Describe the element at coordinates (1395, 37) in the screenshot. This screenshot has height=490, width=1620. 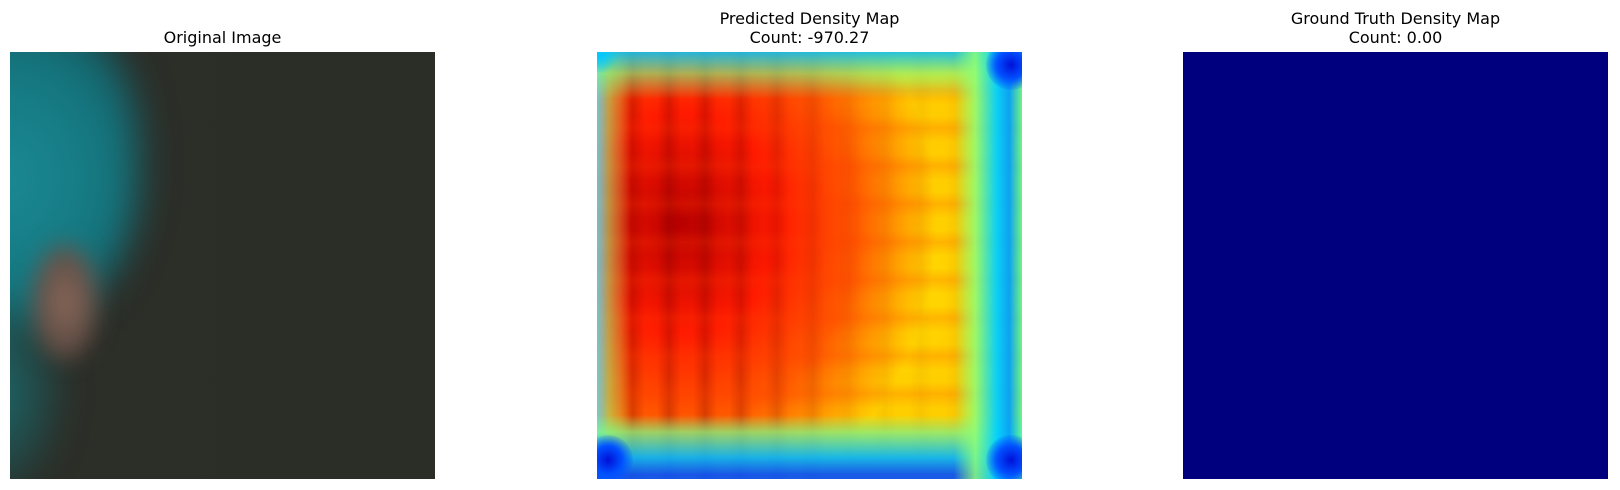
I see `ground-truth-count-label: Count: 0.00` at that location.